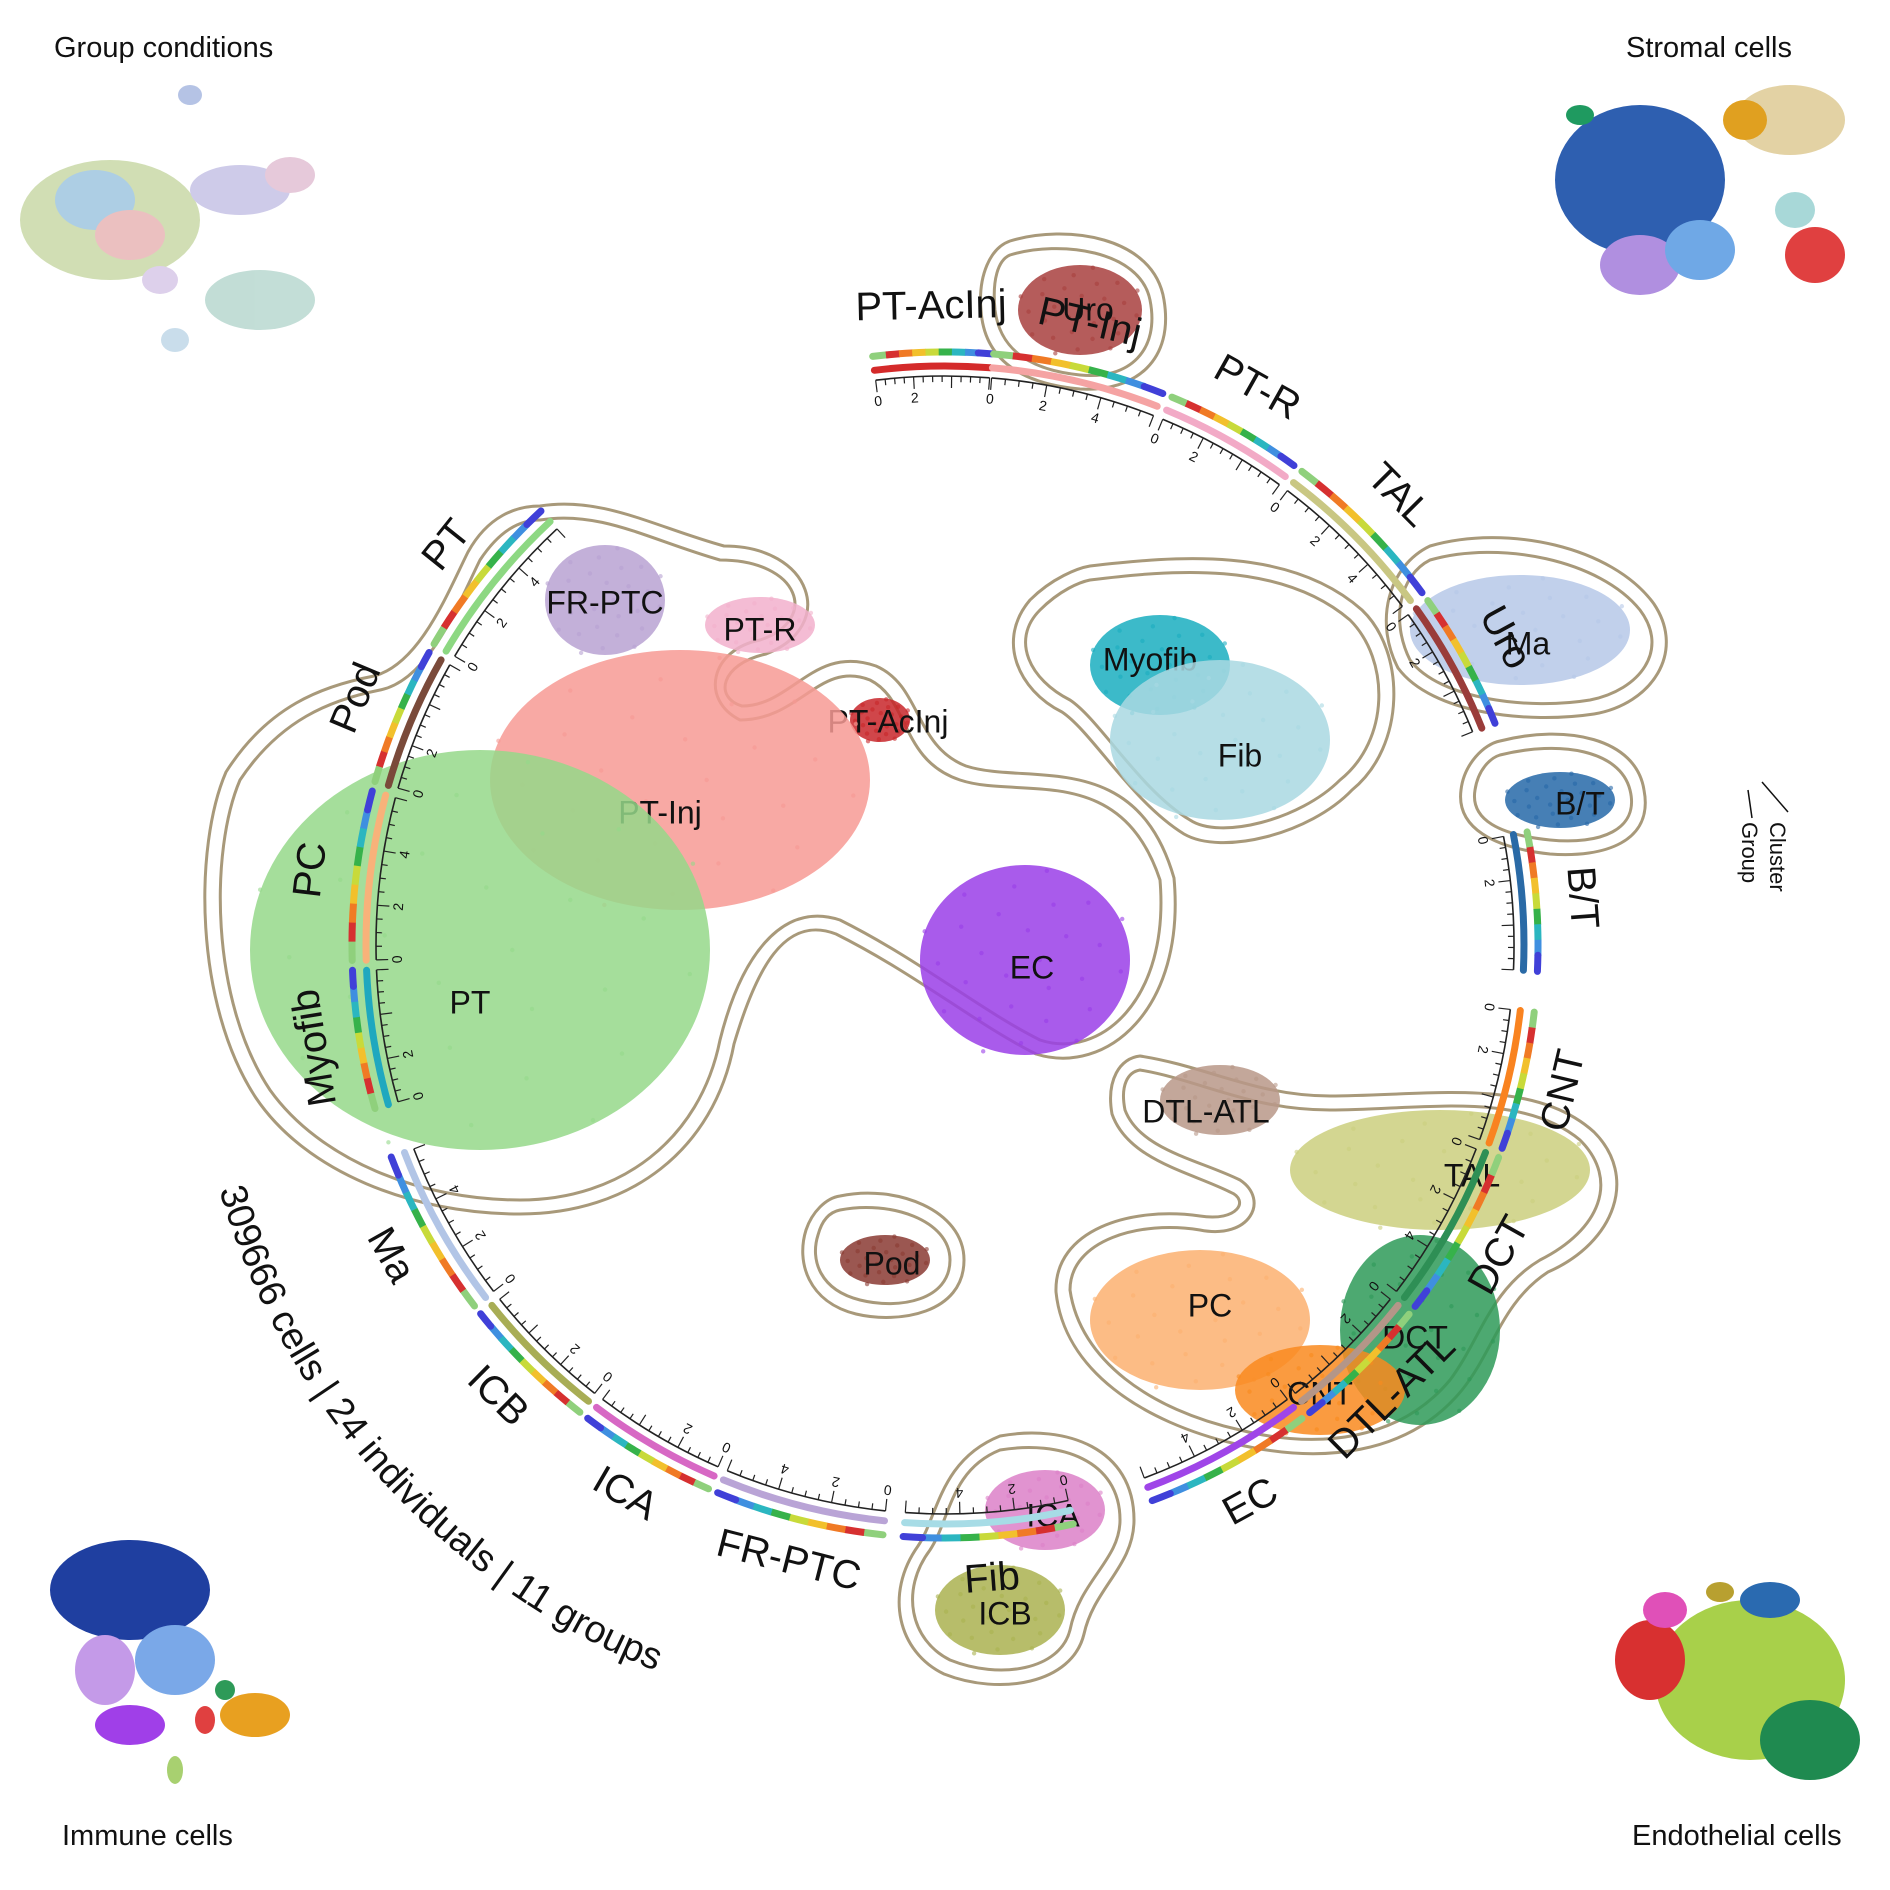  What do you see at coordinates (446, 544) in the screenshot?
I see `segment-label: PT` at bounding box center [446, 544].